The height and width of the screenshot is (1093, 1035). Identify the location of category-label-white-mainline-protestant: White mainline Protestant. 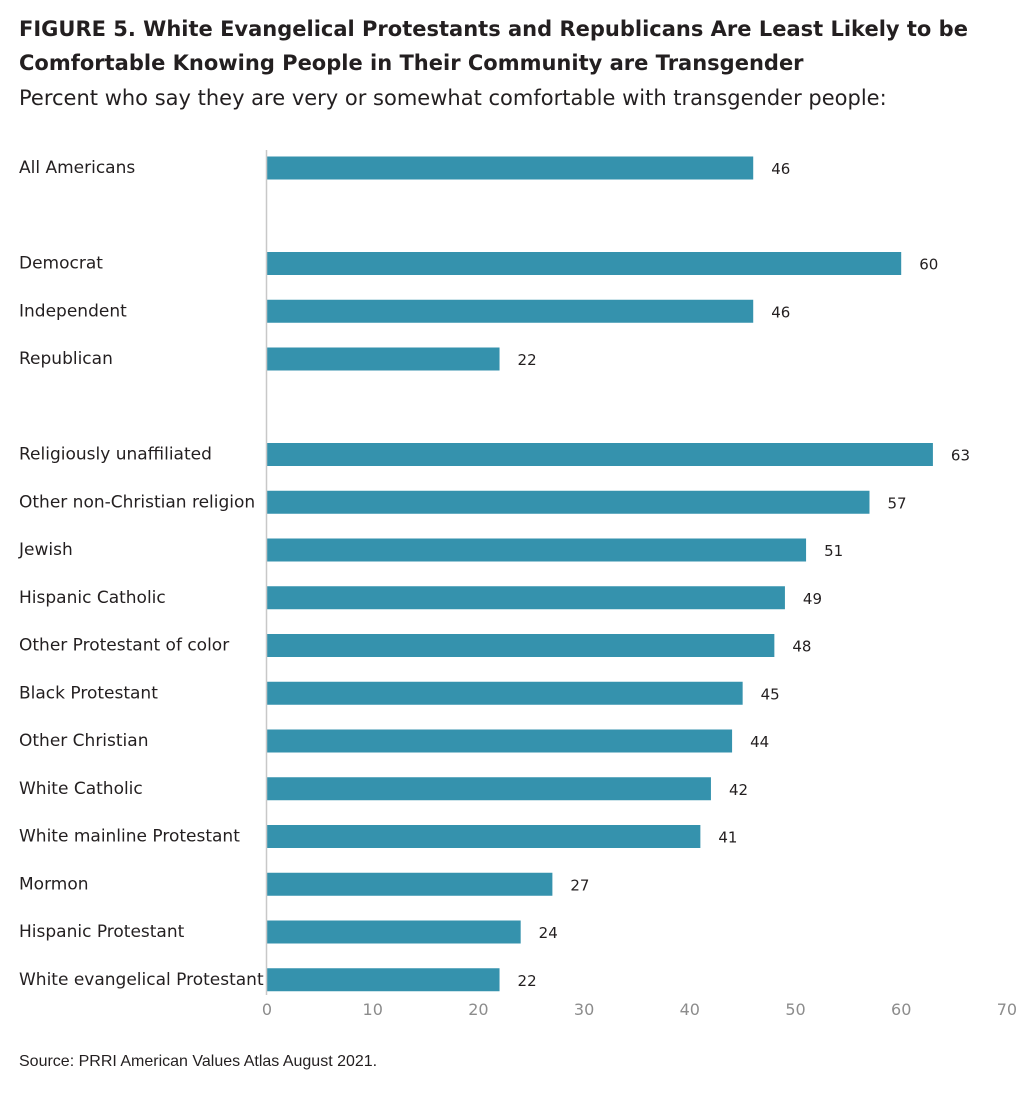
(129, 837).